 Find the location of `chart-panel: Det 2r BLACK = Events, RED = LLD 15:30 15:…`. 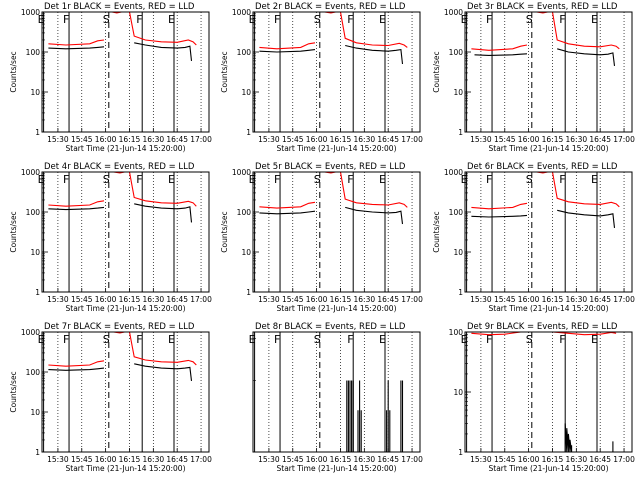

chart-panel: Det 2r BLACK = Events, RED = LLD 15:30 15:… is located at coordinates (321, 77).